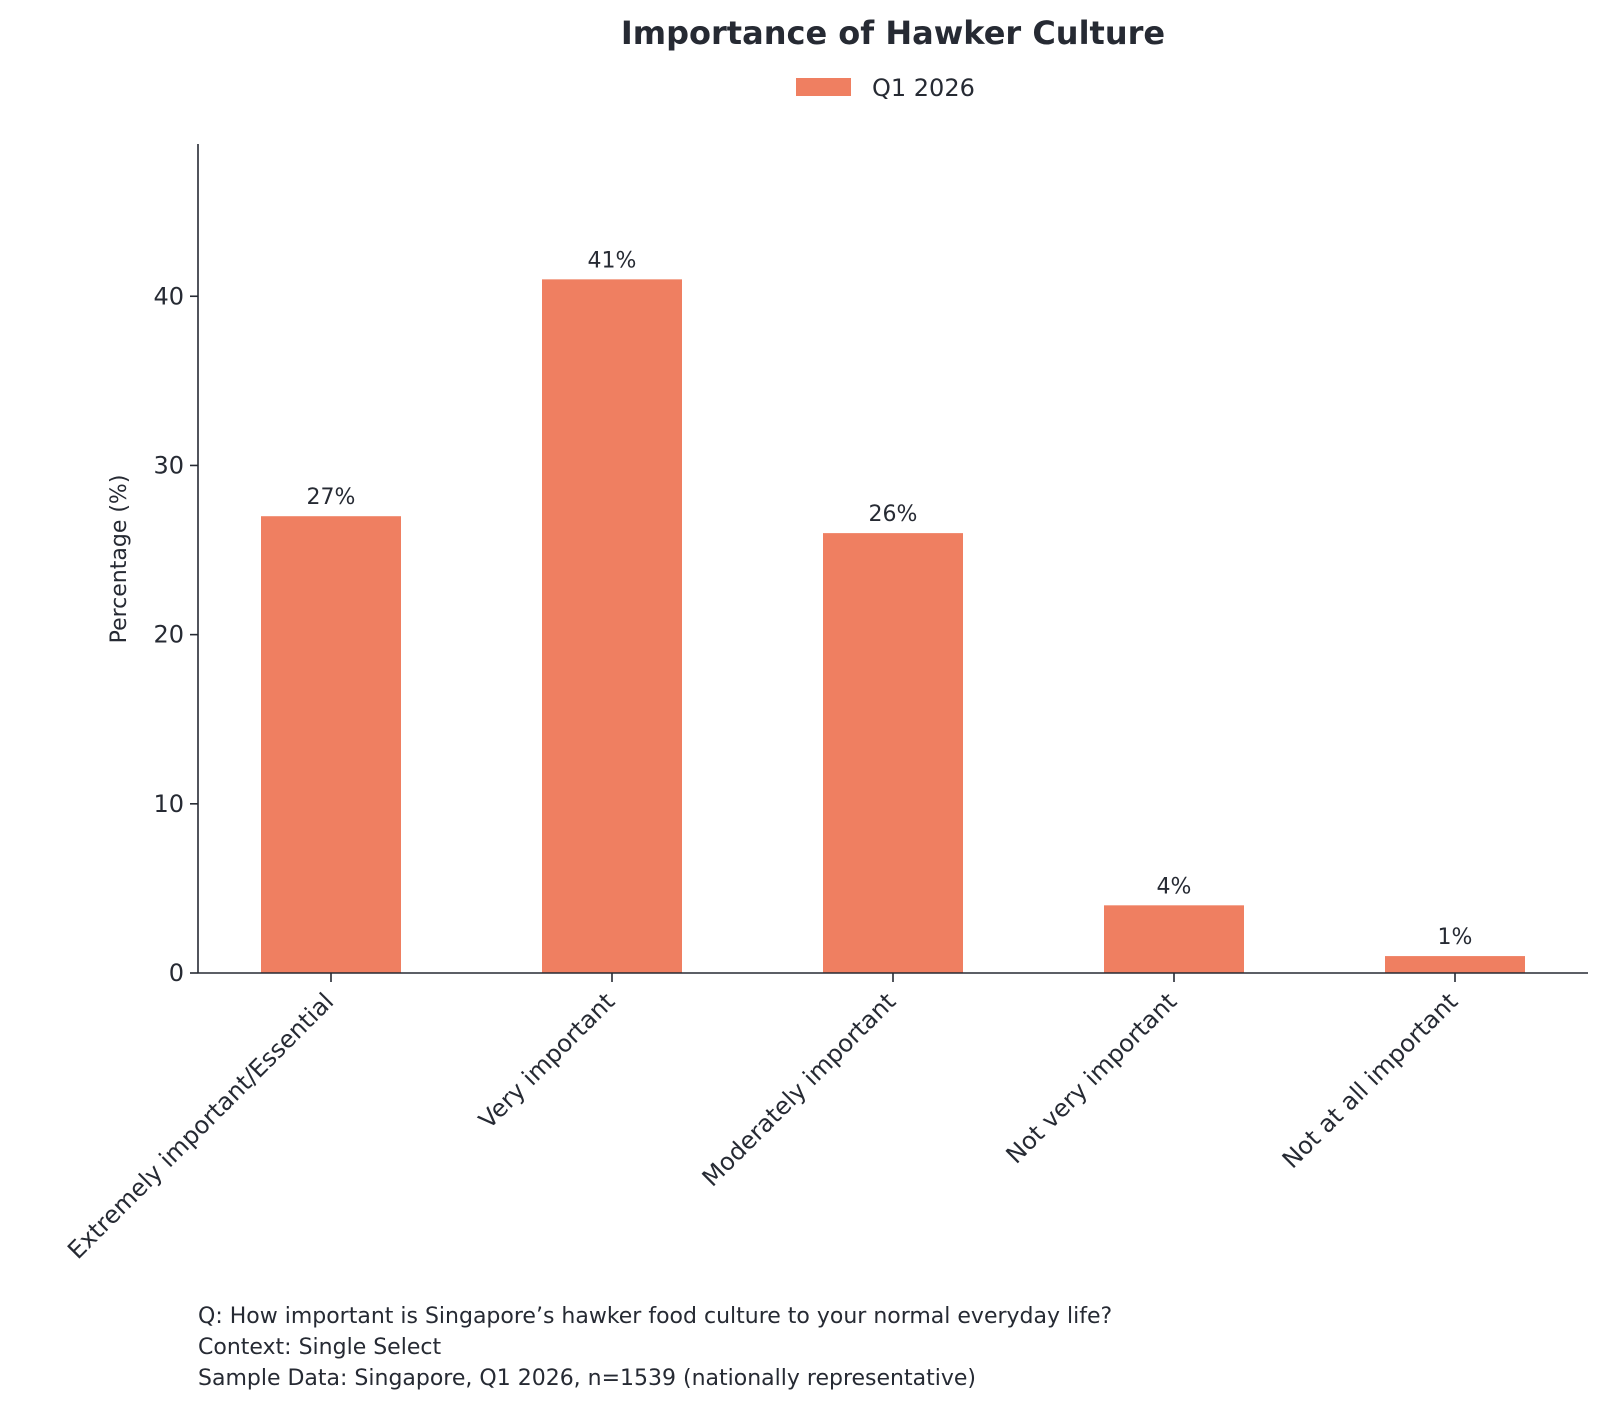  What do you see at coordinates (119, 559) in the screenshot?
I see `y-axis-label: Percentage (%)` at bounding box center [119, 559].